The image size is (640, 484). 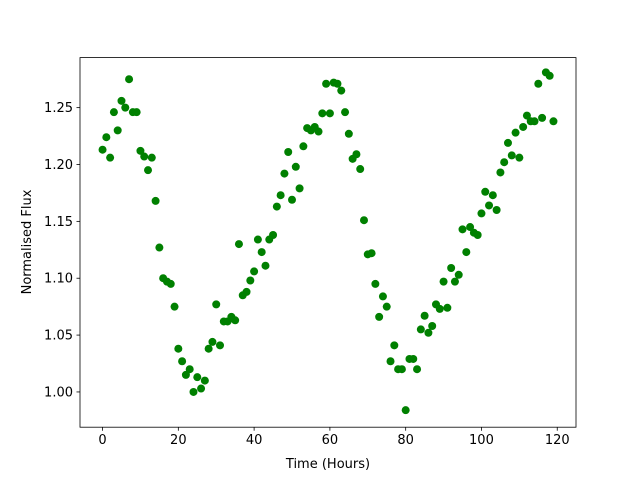 What do you see at coordinates (58, 279) in the screenshot?
I see `y-tick-label: 1.10` at bounding box center [58, 279].